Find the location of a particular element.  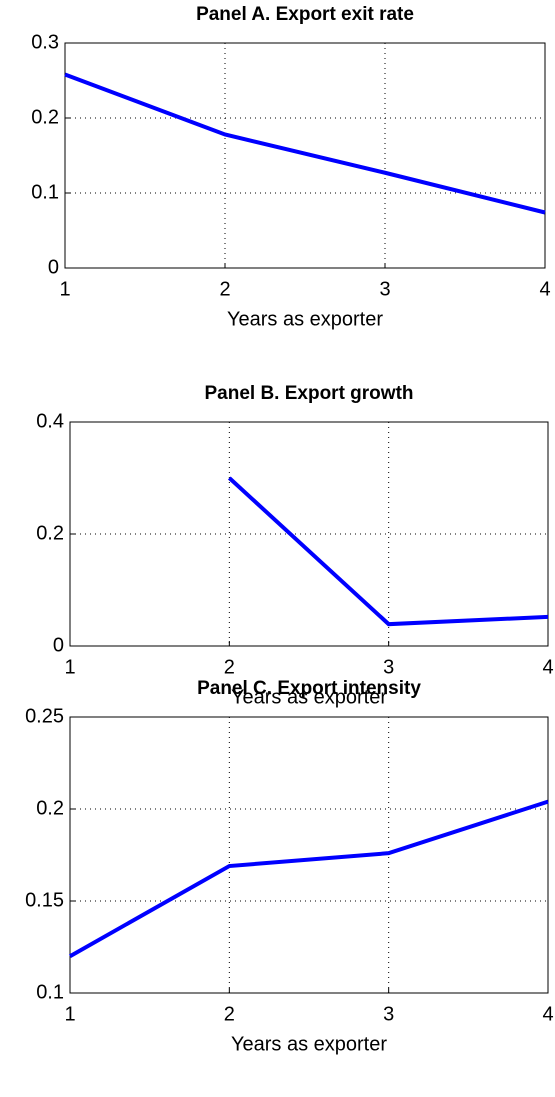

y-tick-label: 0.3 is located at coordinates (45, 42).